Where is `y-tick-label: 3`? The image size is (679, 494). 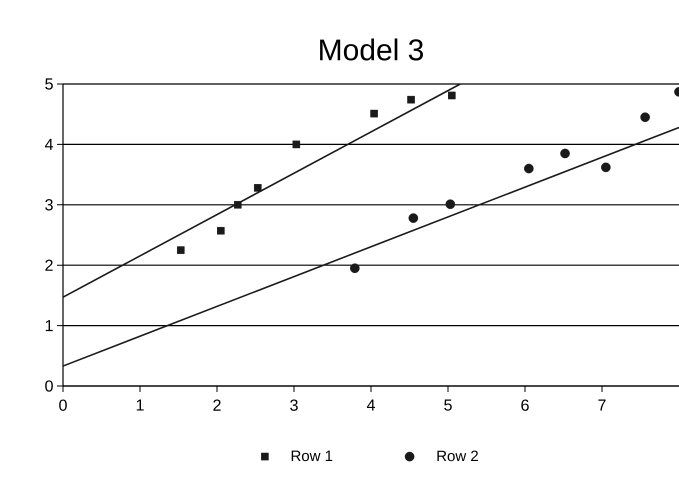
y-tick-label: 3 is located at coordinates (49, 204).